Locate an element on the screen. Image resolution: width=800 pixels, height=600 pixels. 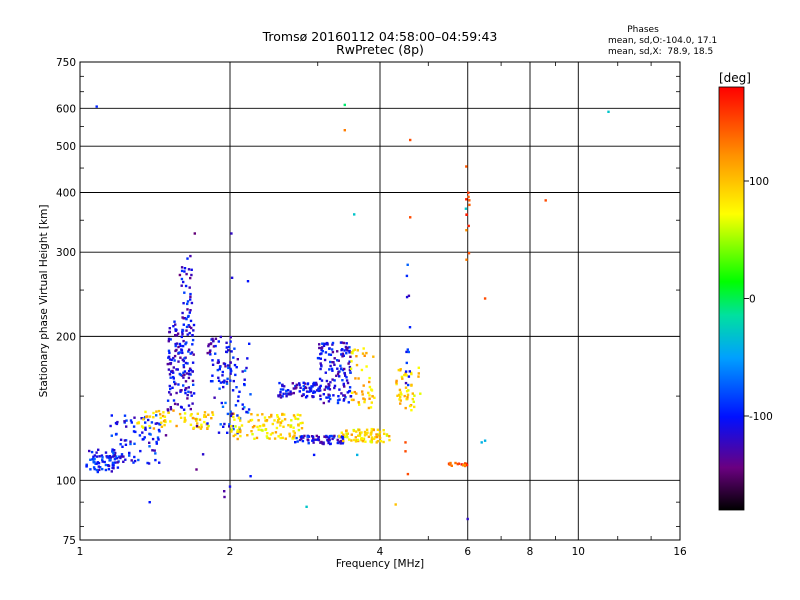
x-tick-label: 16 is located at coordinates (680, 552).